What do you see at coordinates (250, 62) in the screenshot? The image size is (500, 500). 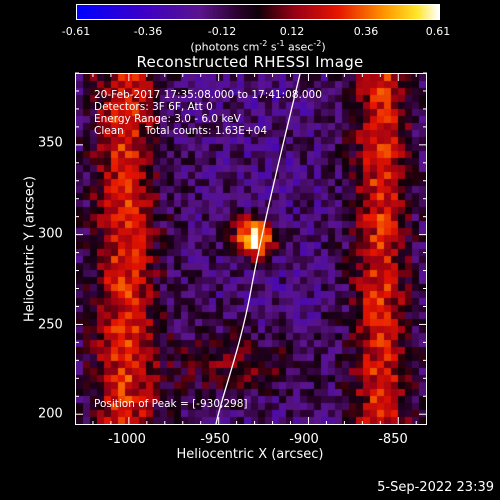 I see `plot-title: Reconstructed RHESSI Image` at bounding box center [250, 62].